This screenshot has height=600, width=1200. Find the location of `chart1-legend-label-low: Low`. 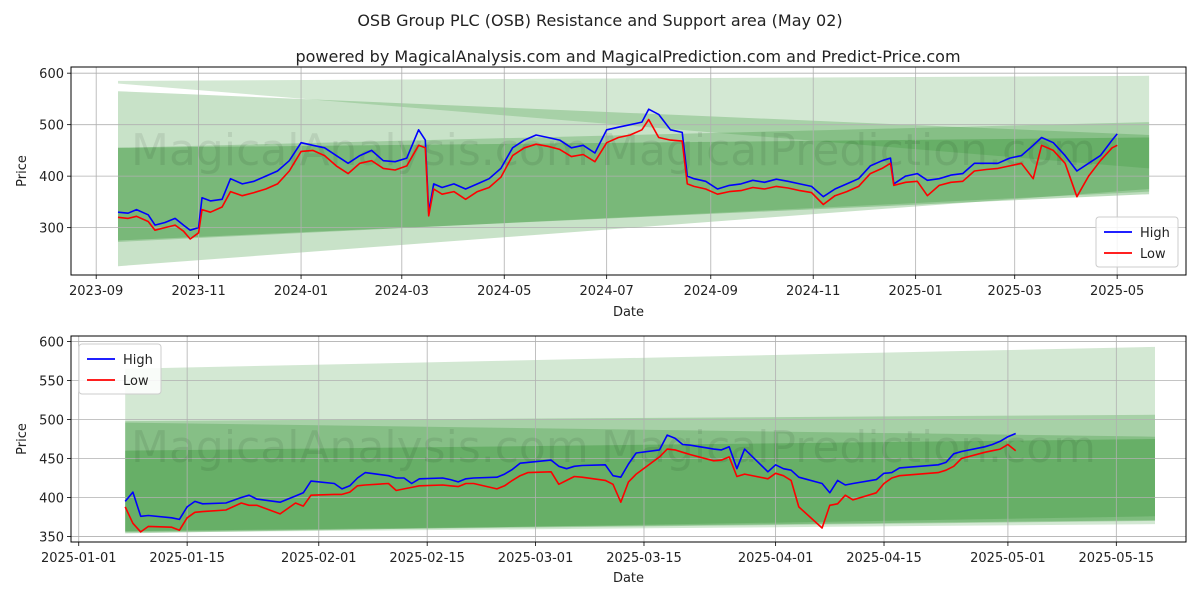

chart1-legend-label-low: Low is located at coordinates (1153, 254).